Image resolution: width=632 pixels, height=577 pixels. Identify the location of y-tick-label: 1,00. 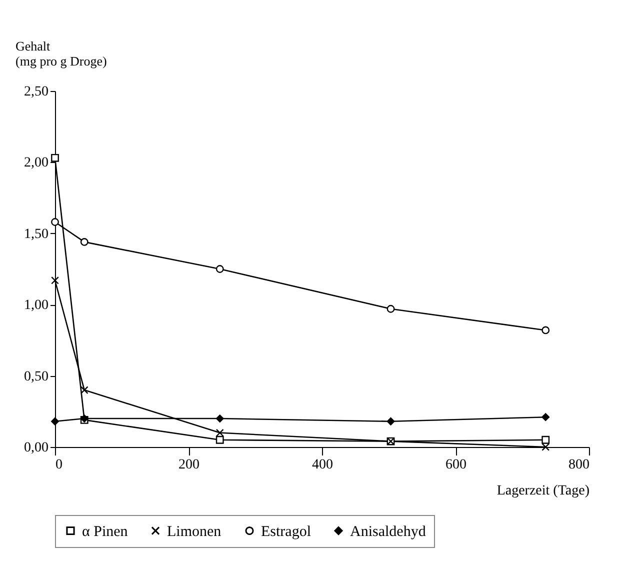
(36, 306).